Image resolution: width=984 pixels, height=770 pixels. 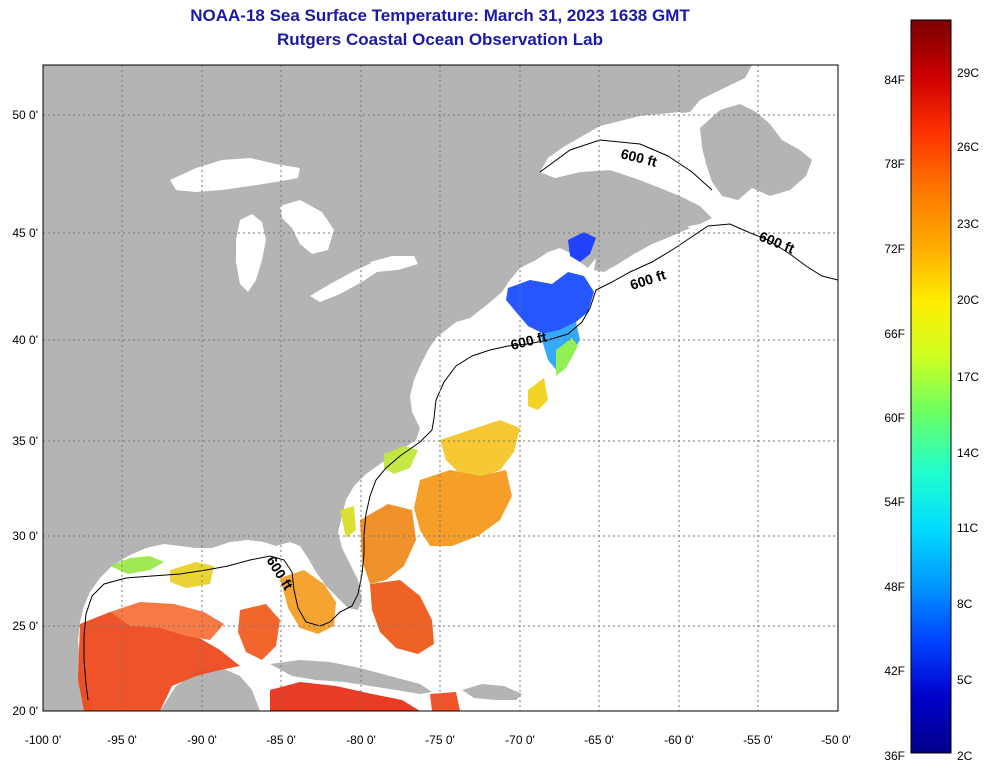 I want to click on colorbar-f-label: 54F, so click(x=894, y=502).